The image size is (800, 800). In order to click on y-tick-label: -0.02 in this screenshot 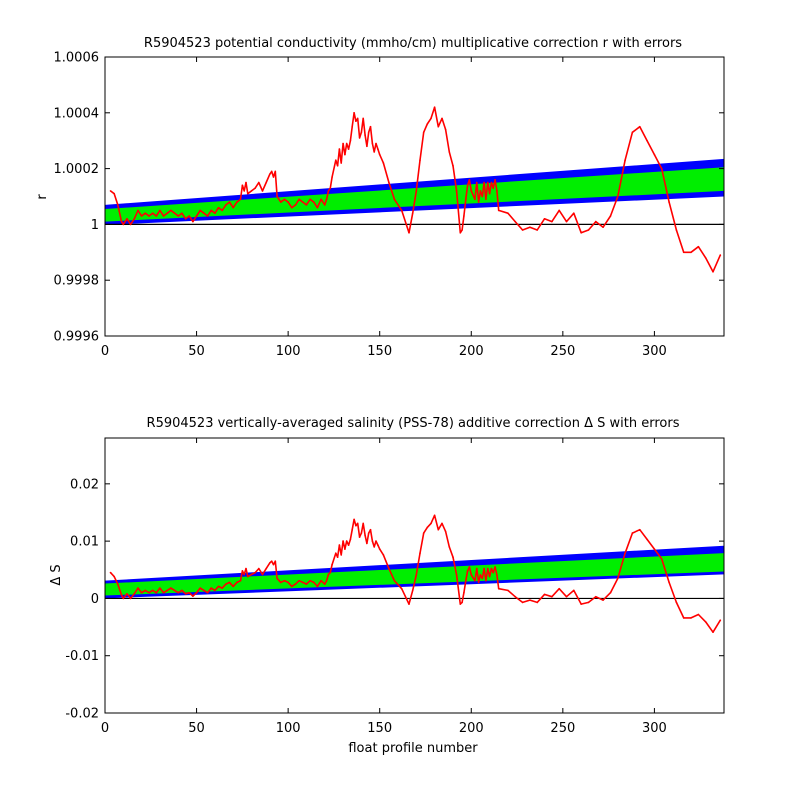, I will do `click(82, 714)`.